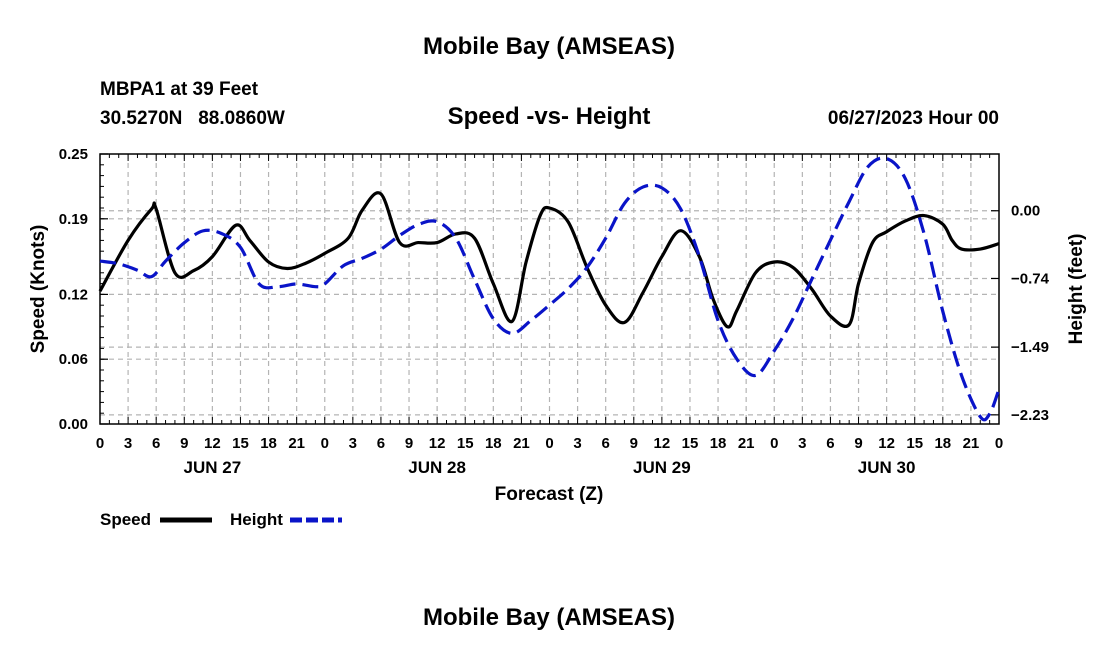  I want to click on station-coords: 30.5270N 88.0860W, so click(192, 118).